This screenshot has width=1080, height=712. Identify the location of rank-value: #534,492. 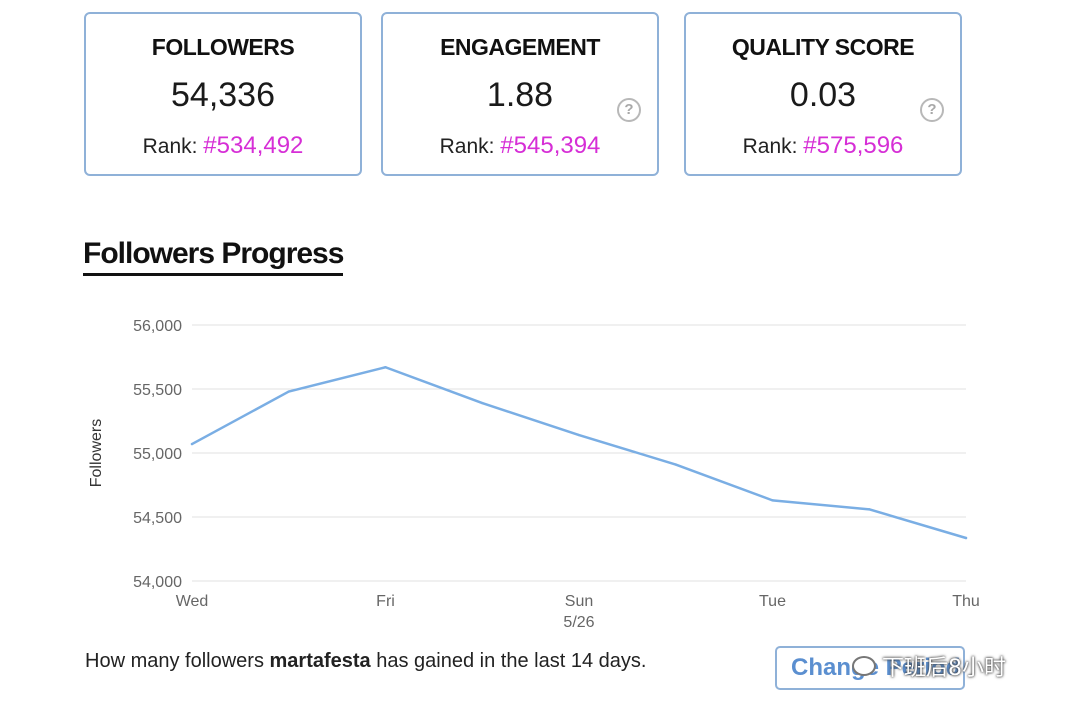
(253, 145).